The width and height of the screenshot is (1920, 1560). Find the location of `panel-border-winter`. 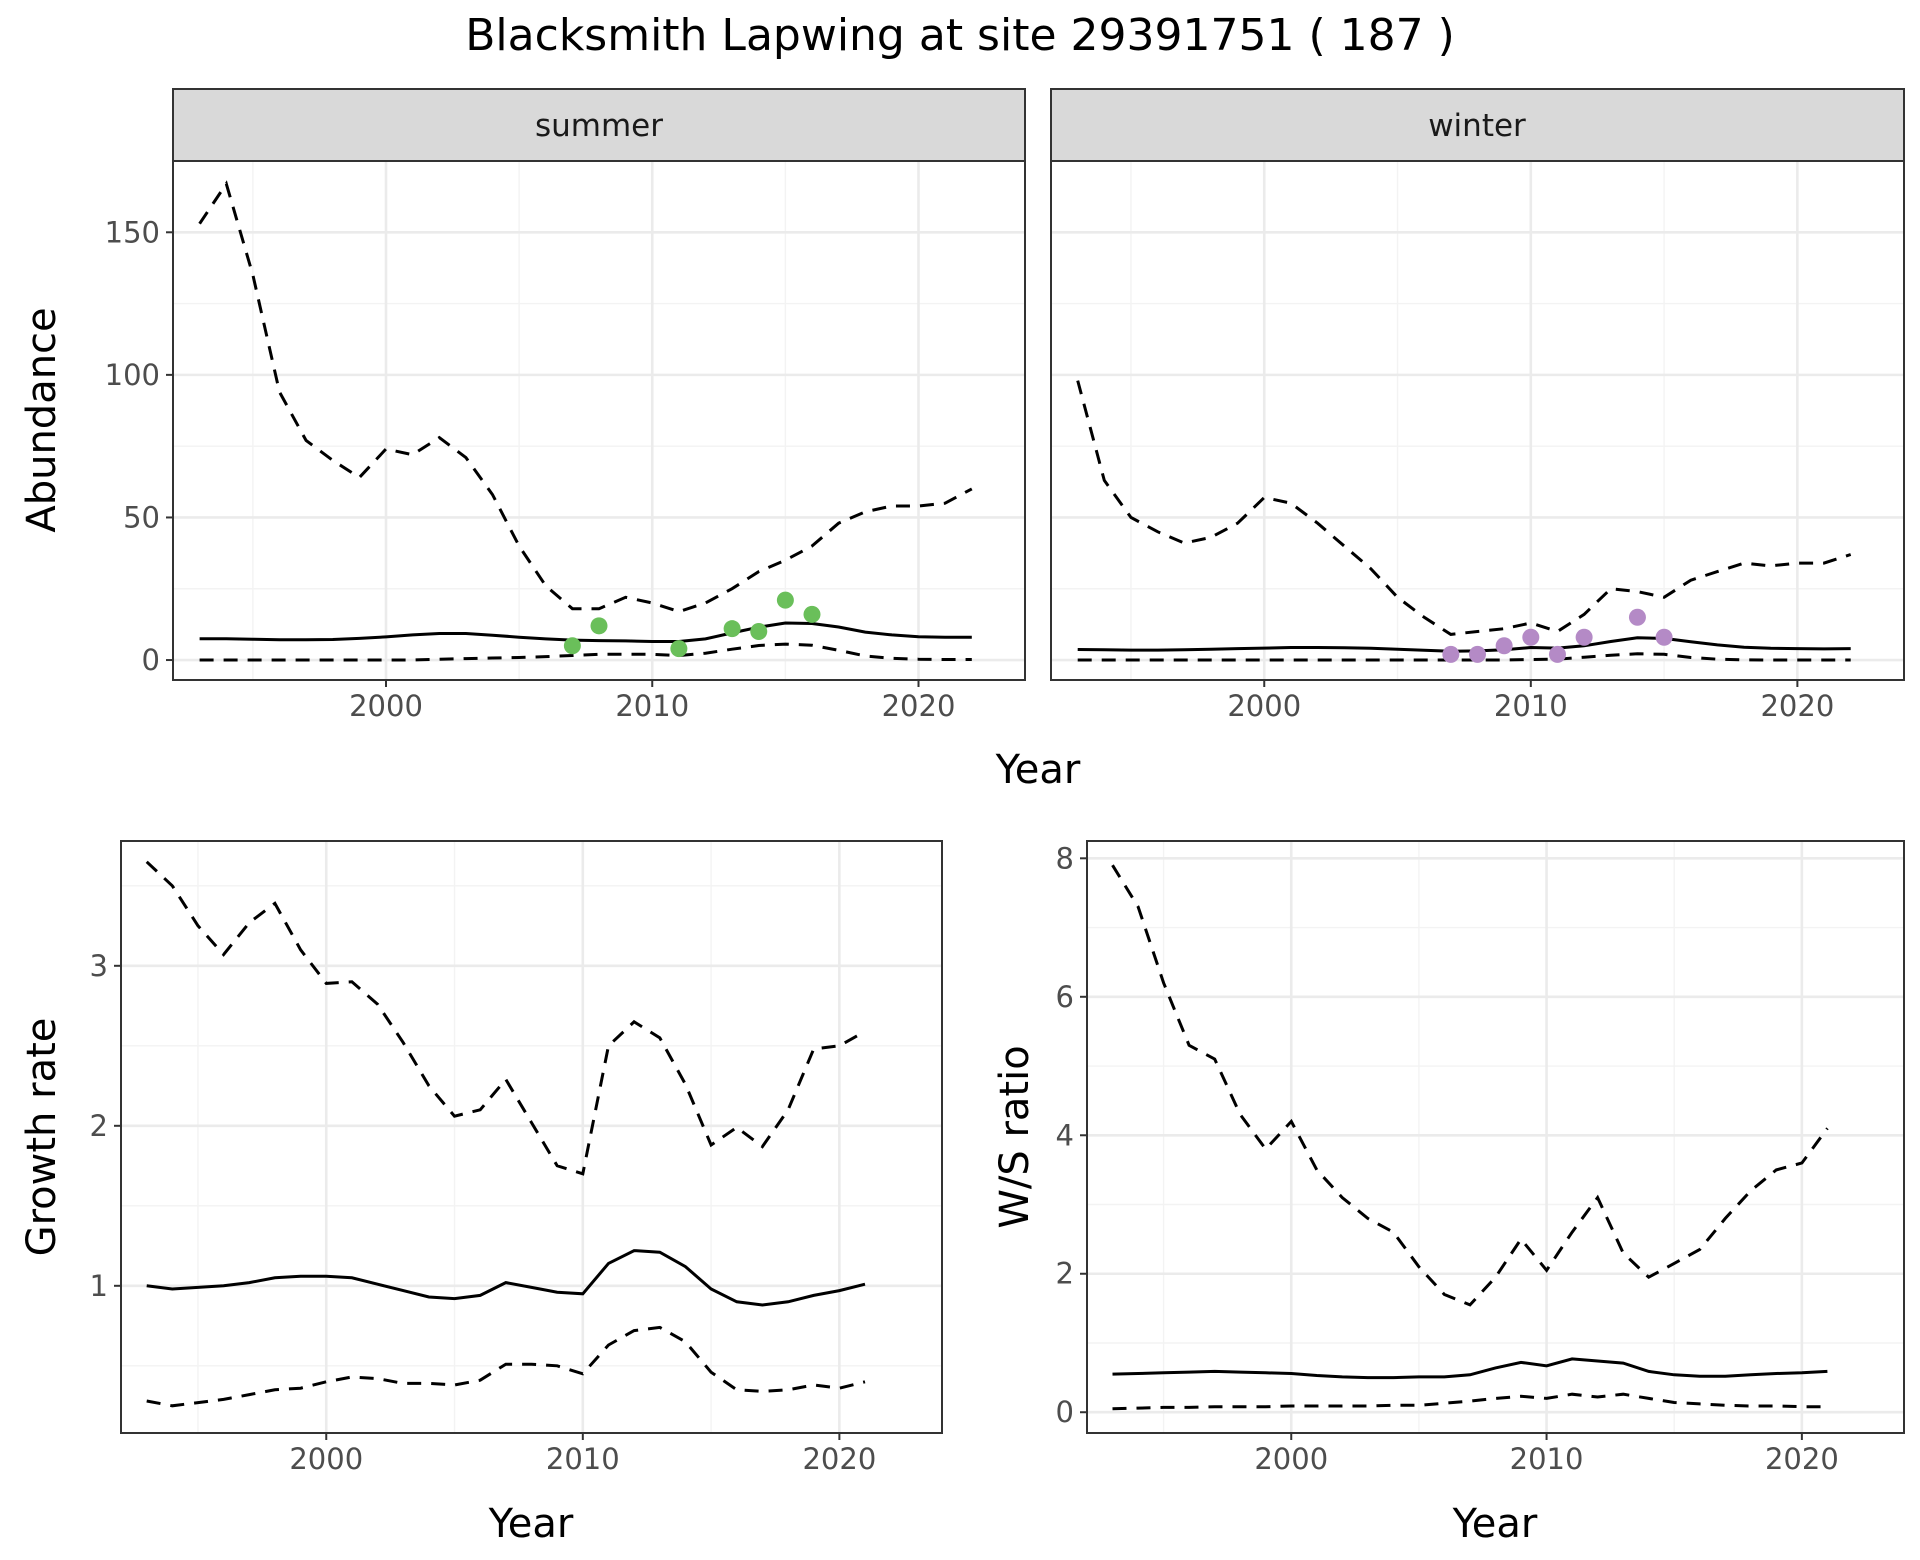

panel-border-winter is located at coordinates (1477, 420).